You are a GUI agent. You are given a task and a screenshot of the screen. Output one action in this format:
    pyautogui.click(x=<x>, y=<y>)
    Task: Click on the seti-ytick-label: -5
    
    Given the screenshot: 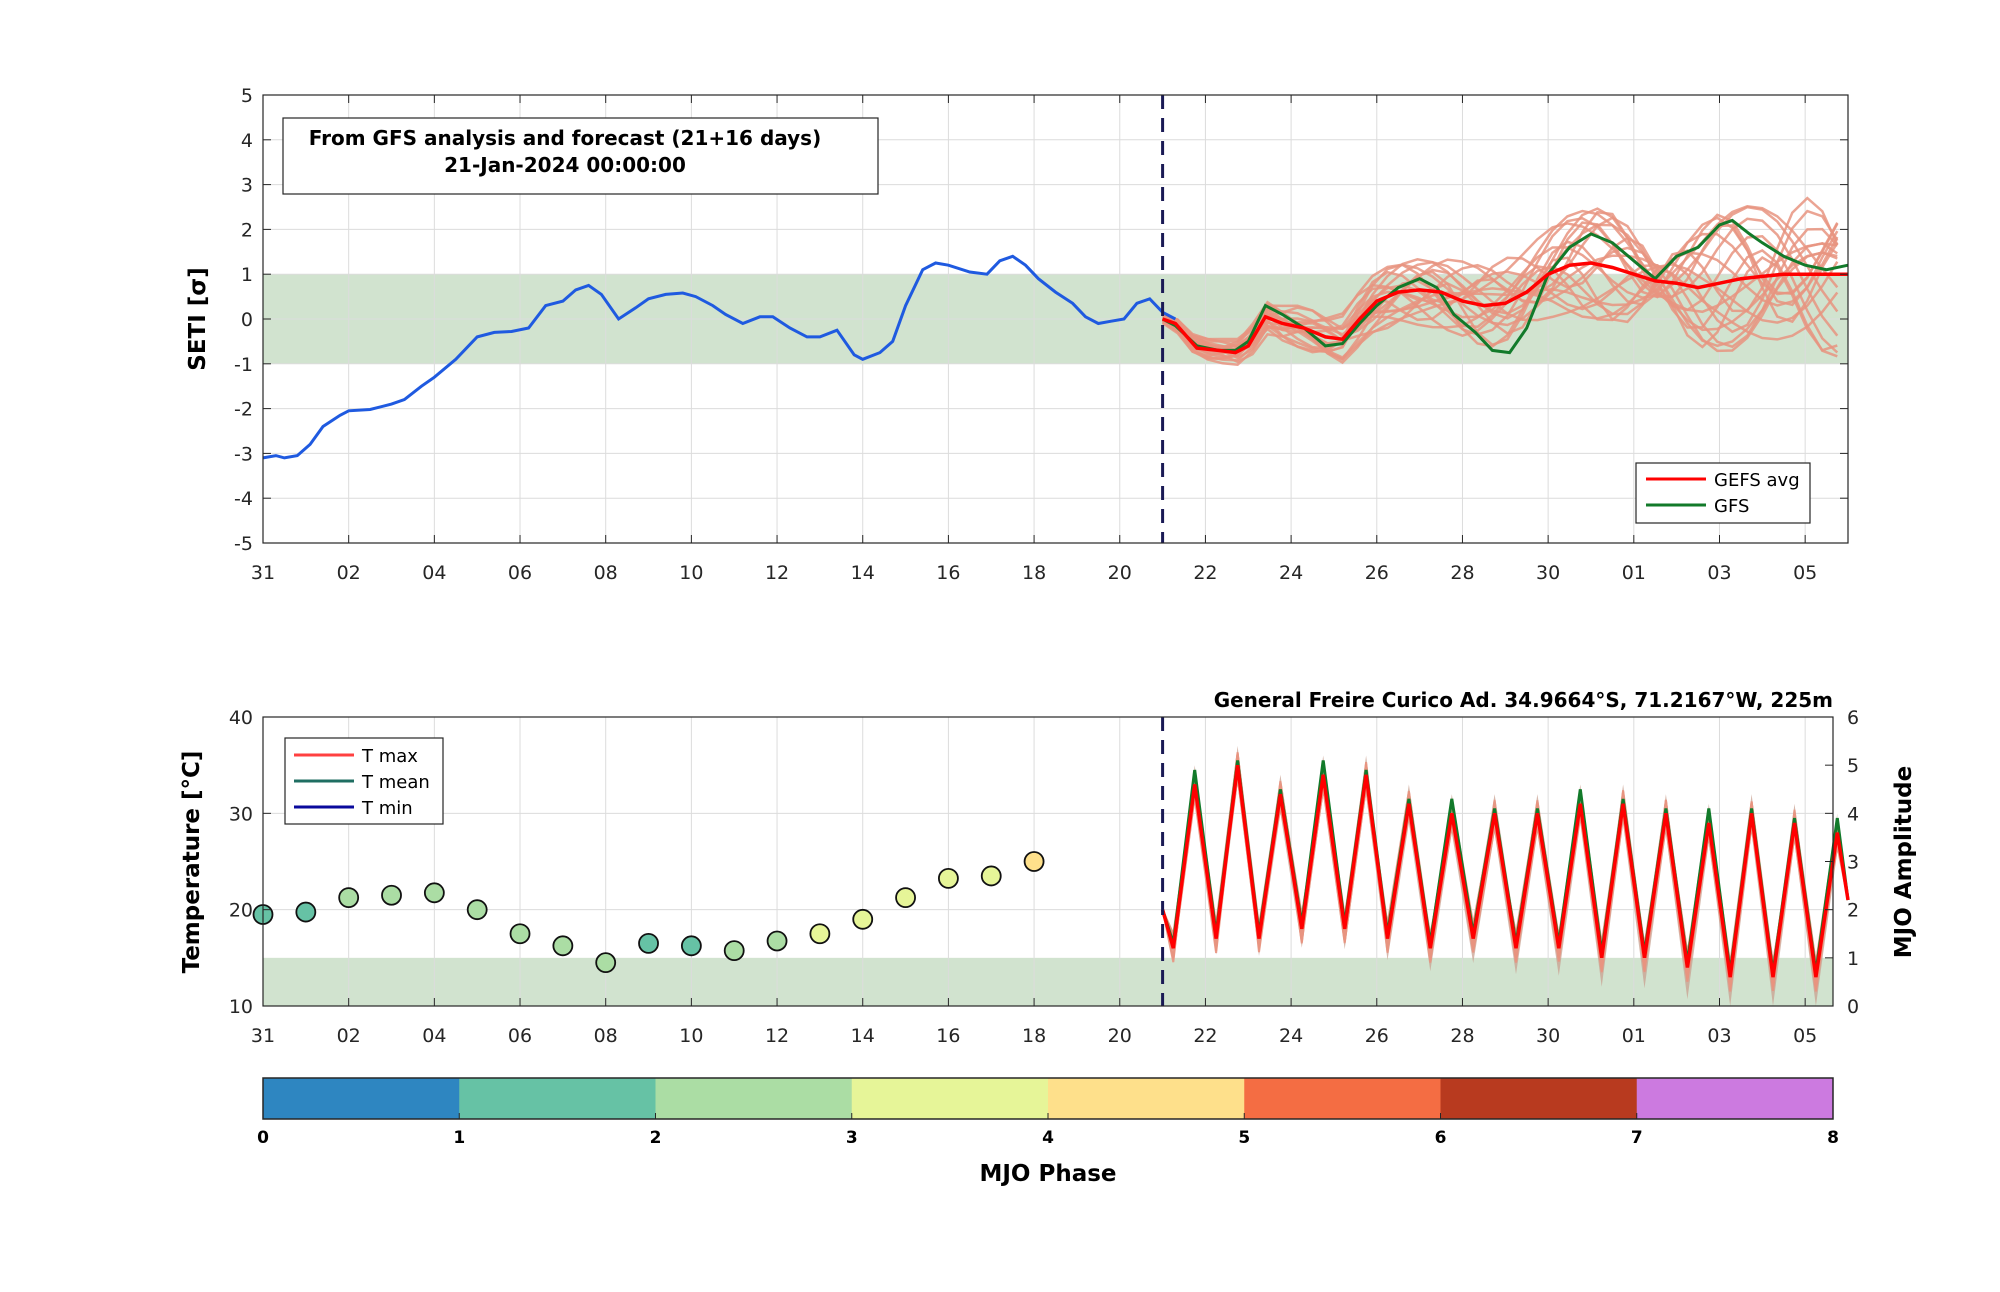 What is the action you would take?
    pyautogui.click(x=243, y=544)
    